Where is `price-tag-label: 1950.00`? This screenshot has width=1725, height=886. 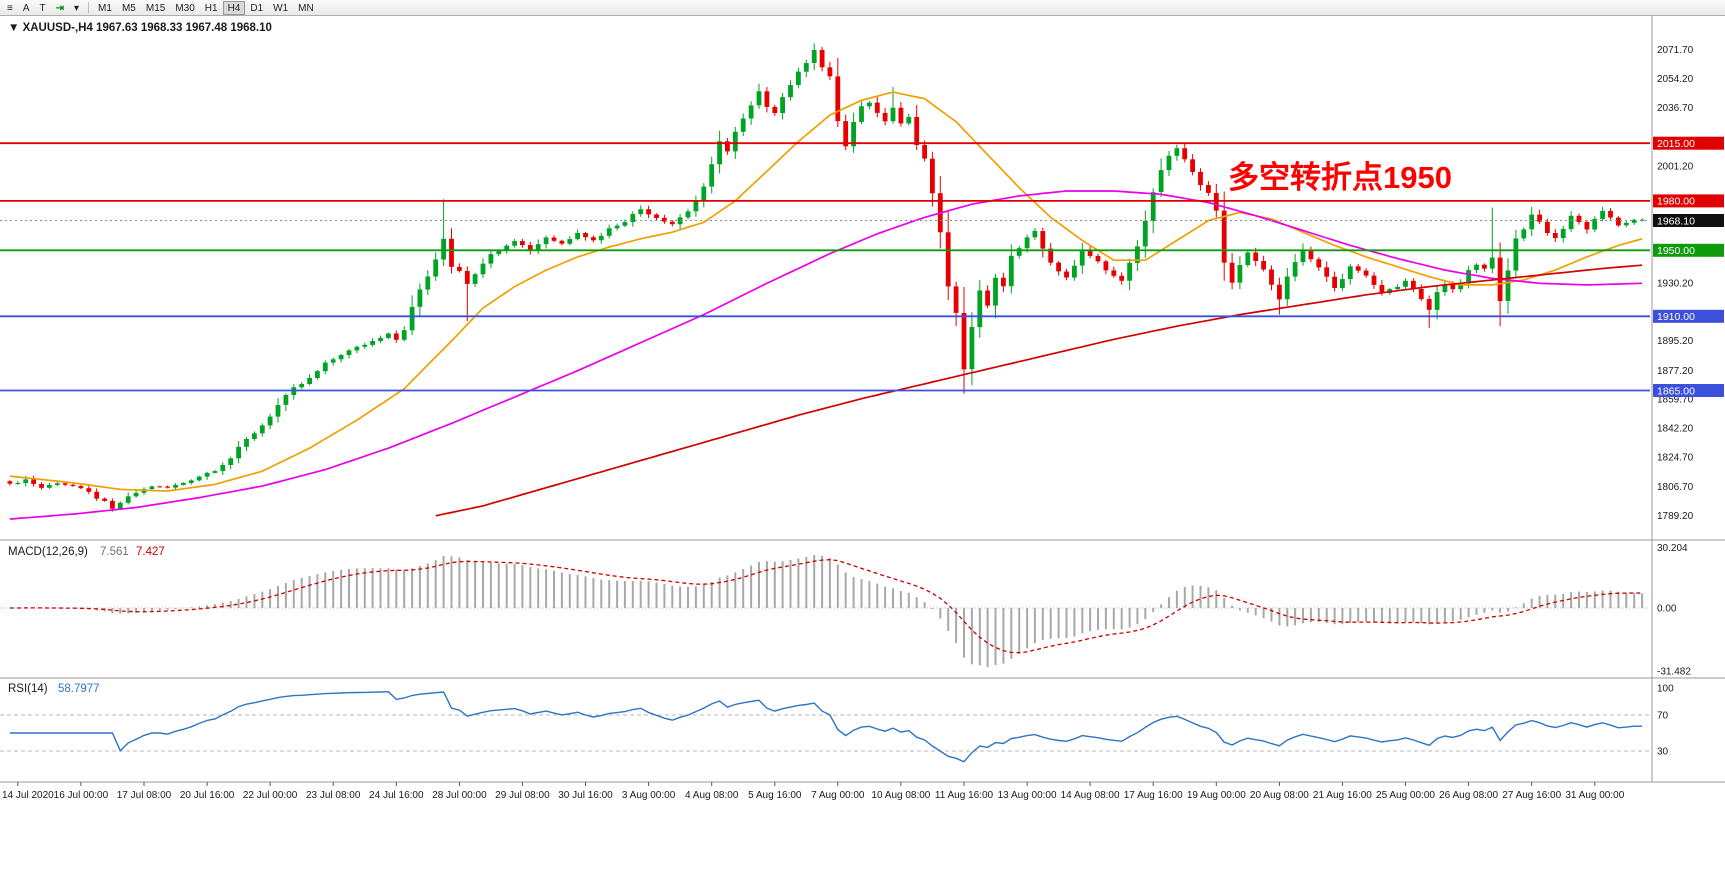
price-tag-label: 1950.00 is located at coordinates (1676, 251).